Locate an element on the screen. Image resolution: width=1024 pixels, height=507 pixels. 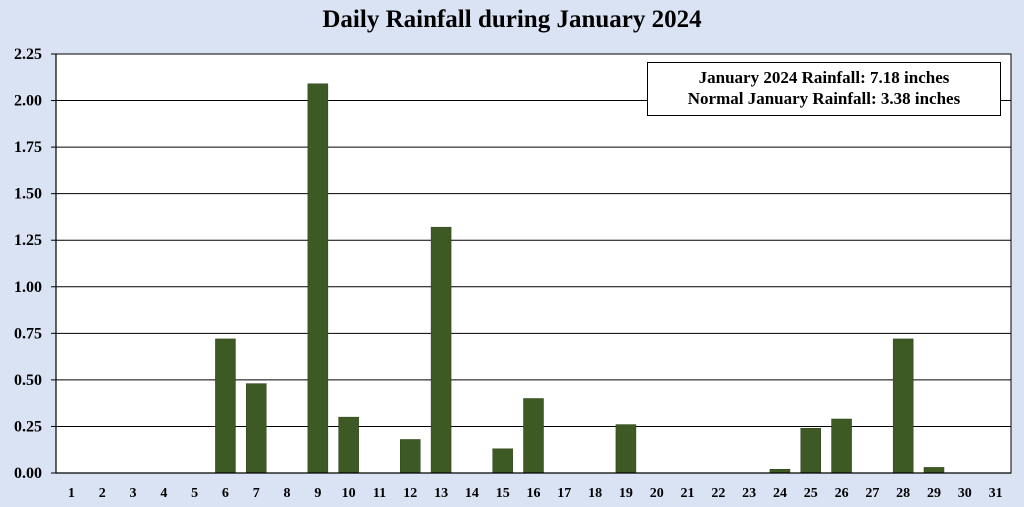
x-tick-label: 16 is located at coordinates (534, 493).